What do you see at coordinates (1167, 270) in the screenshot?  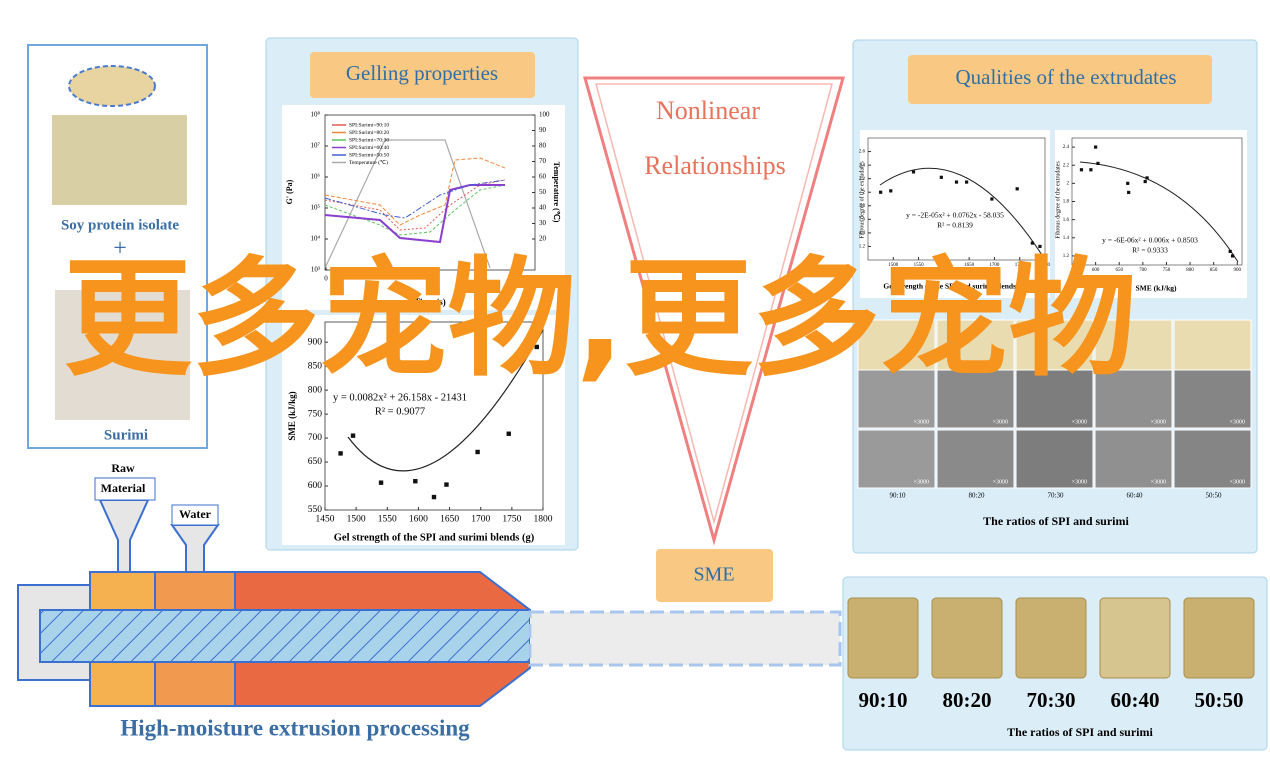 I see `x-tick-label: 750` at bounding box center [1167, 270].